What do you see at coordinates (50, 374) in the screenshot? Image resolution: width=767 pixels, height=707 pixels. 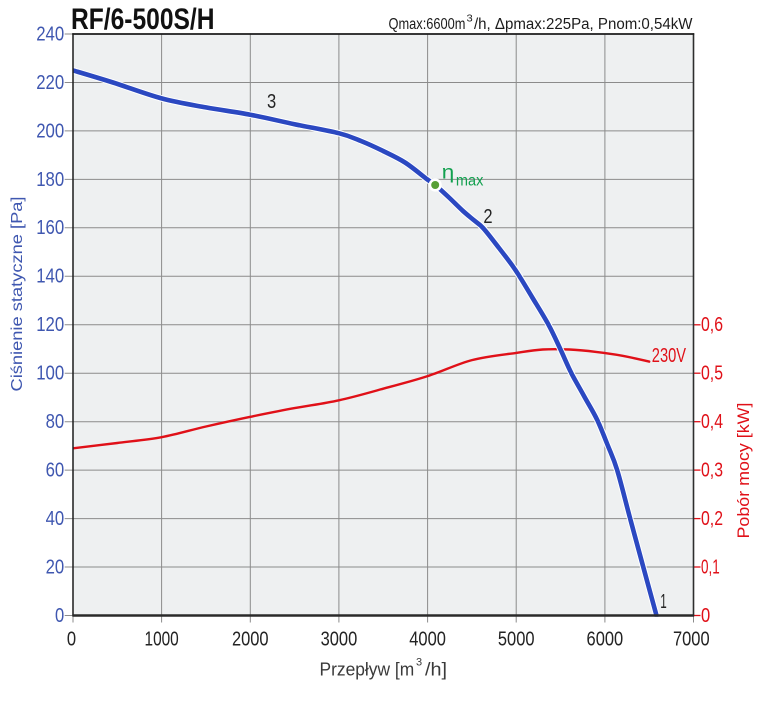 I see `svg-text: 100` at bounding box center [50, 374].